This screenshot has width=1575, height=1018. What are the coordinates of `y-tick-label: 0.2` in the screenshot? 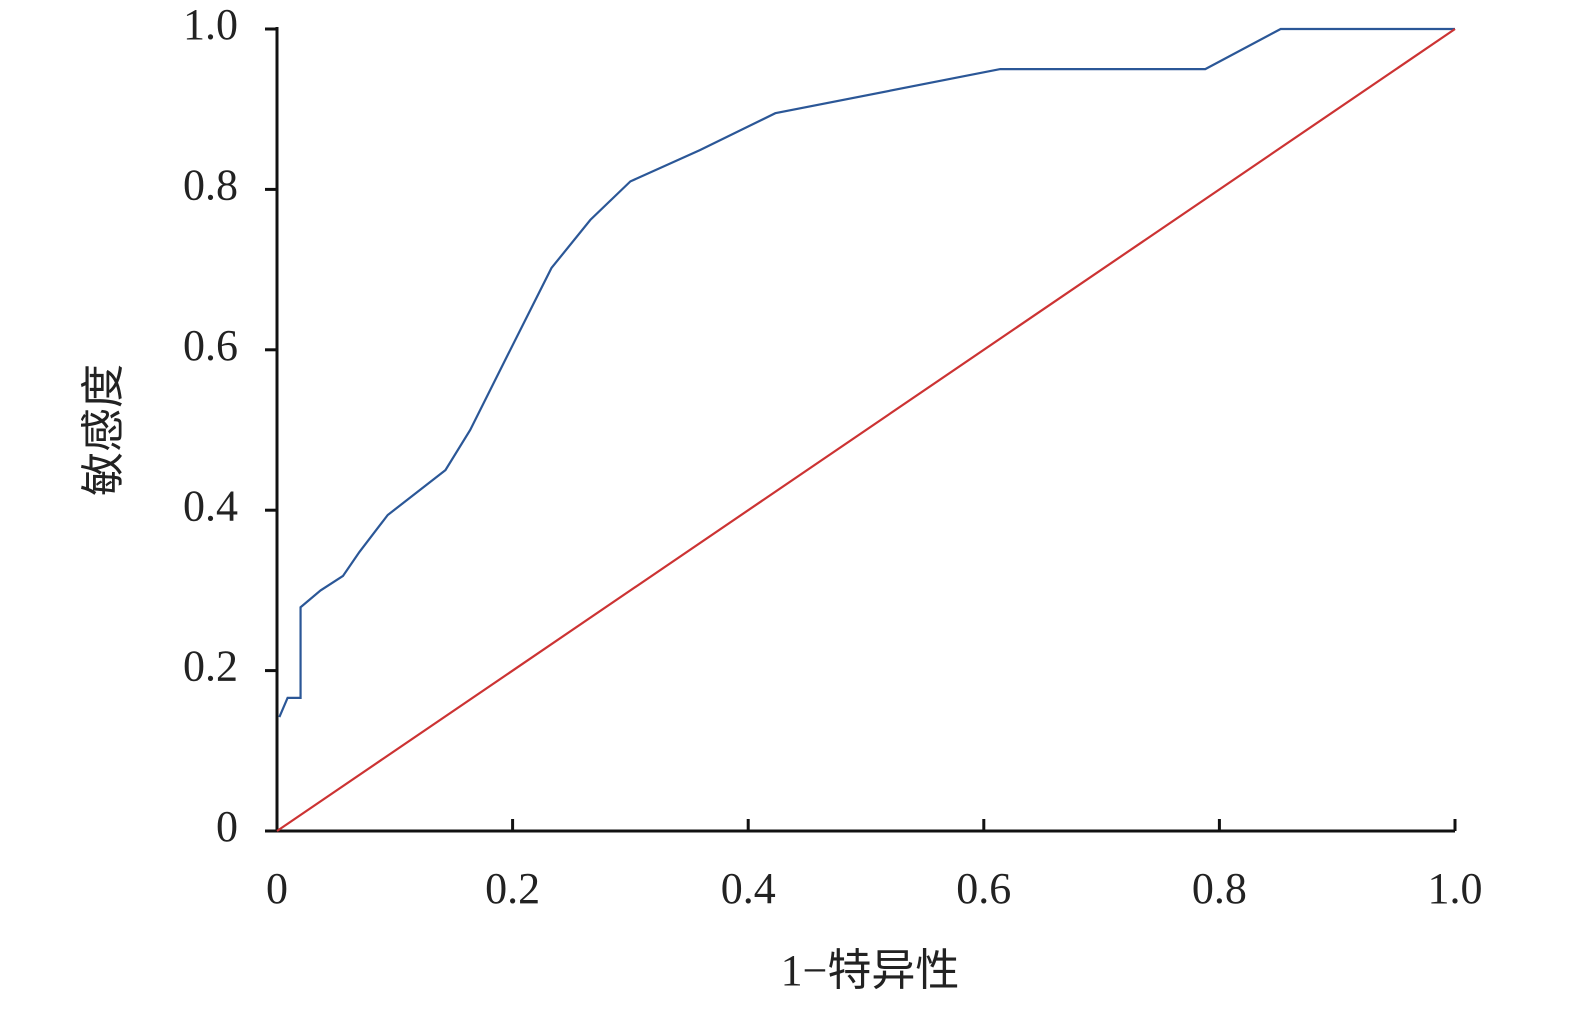 It's located at (210, 666).